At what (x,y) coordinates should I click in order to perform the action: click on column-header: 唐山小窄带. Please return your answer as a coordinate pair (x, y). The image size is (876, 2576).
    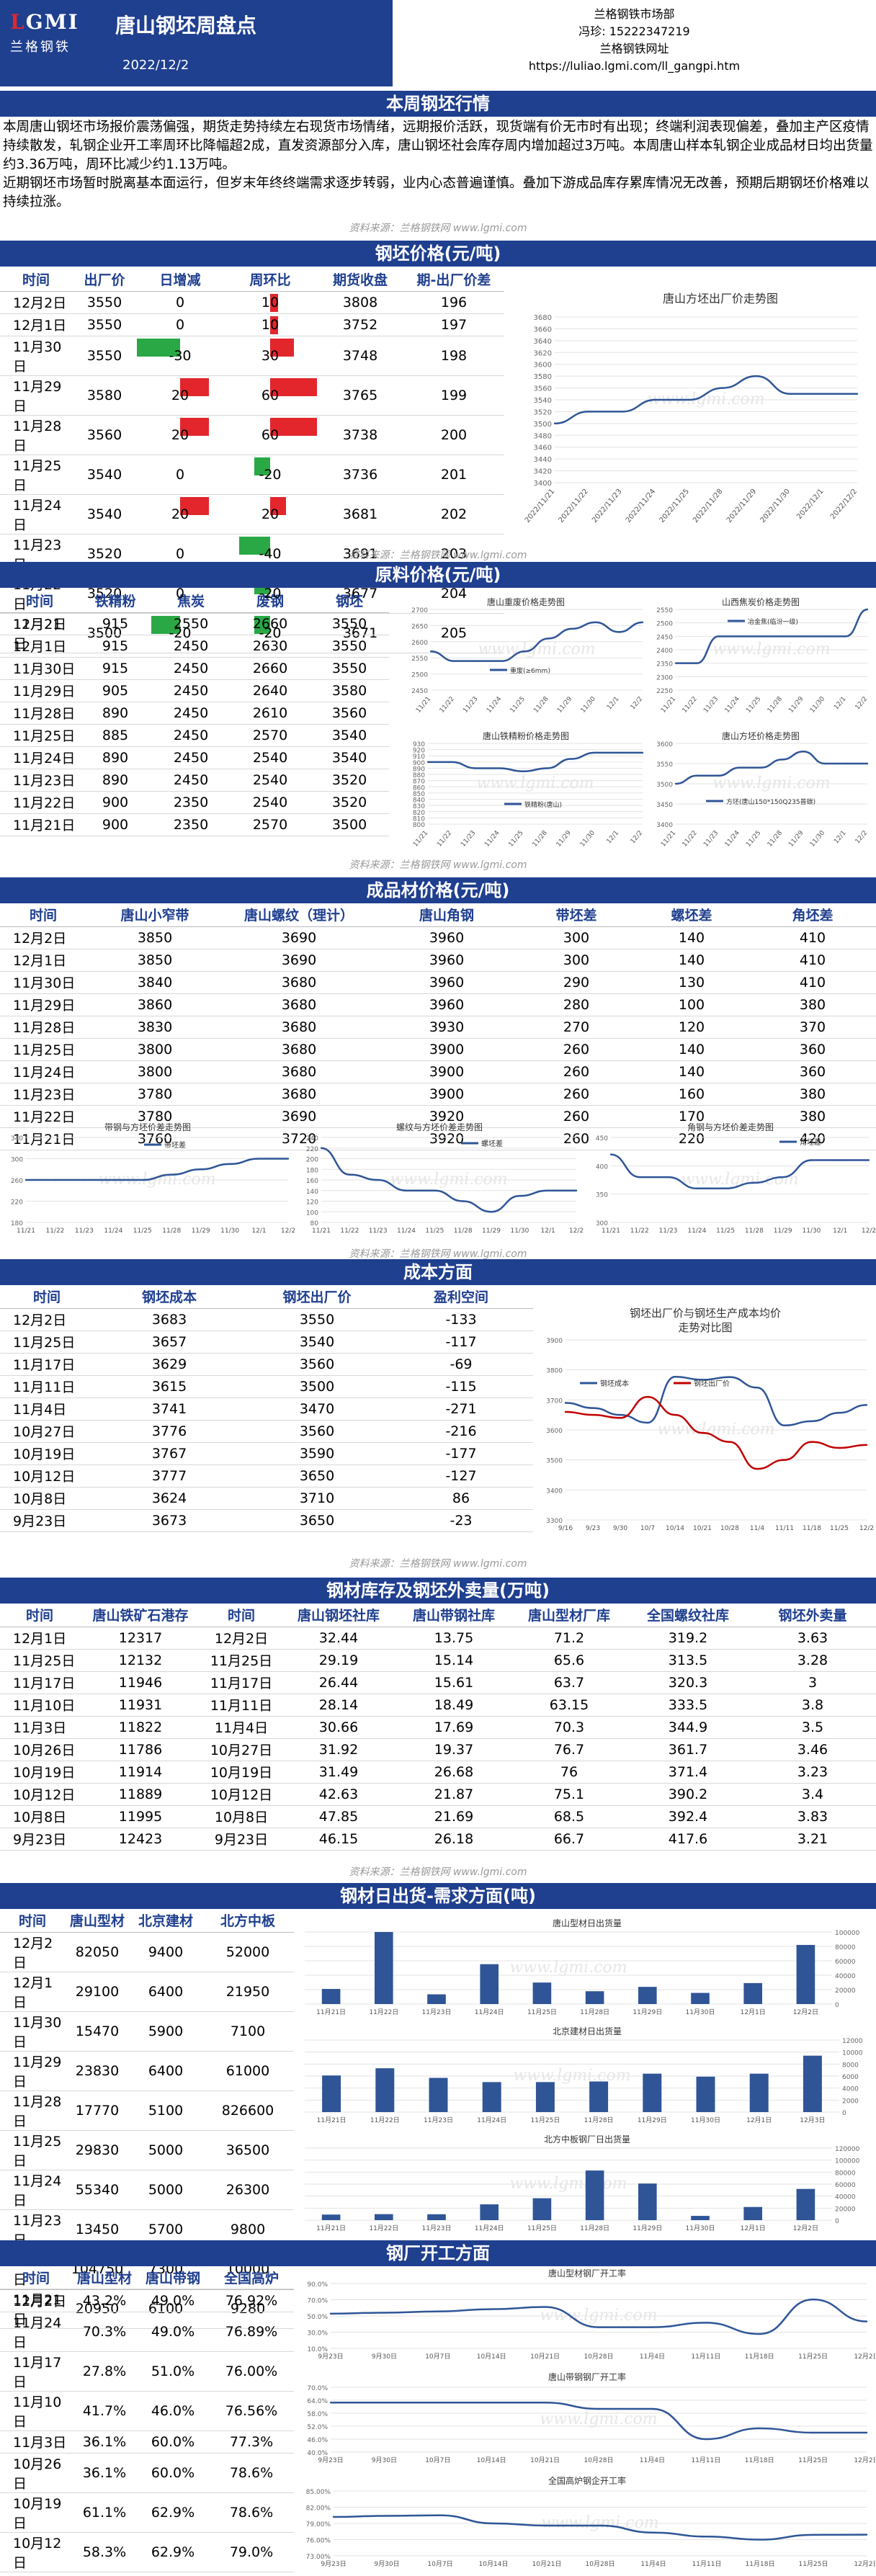
    Looking at the image, I should click on (154, 915).